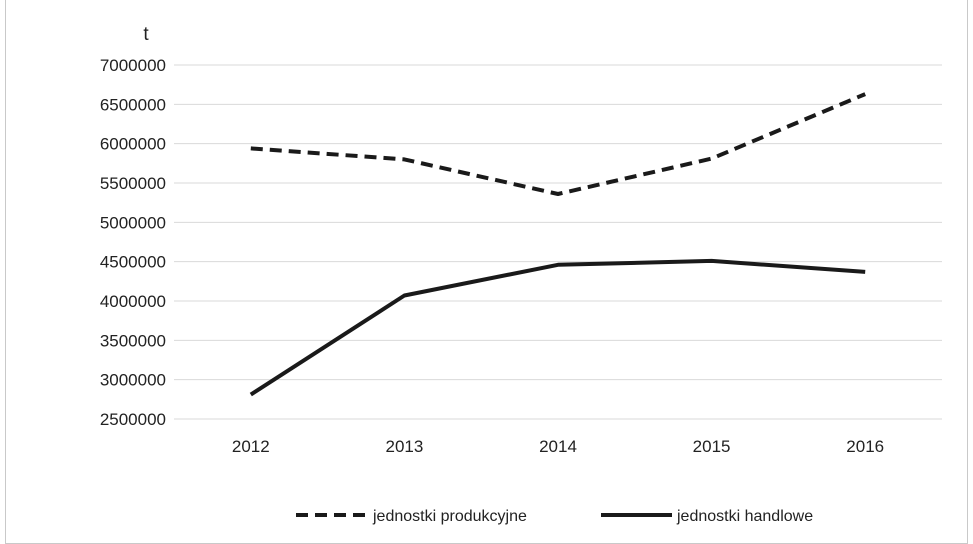 The width and height of the screenshot is (973, 544). What do you see at coordinates (133, 340) in the screenshot?
I see `y-tick-label: 3500000` at bounding box center [133, 340].